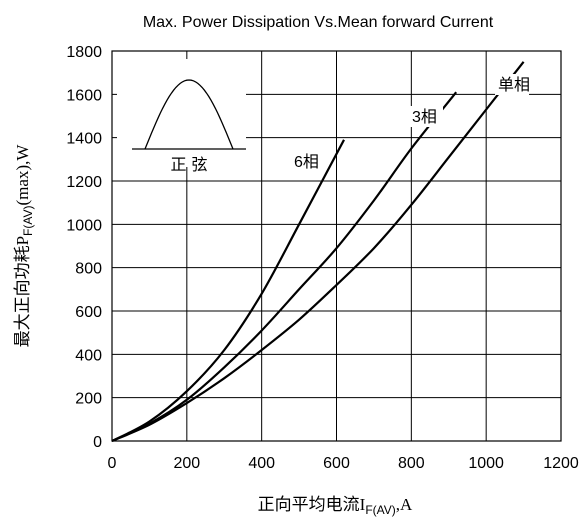  Describe the element at coordinates (335, 506) in the screenshot. I see `x-axis-label: 正向平均电流IF(AV),A` at that location.